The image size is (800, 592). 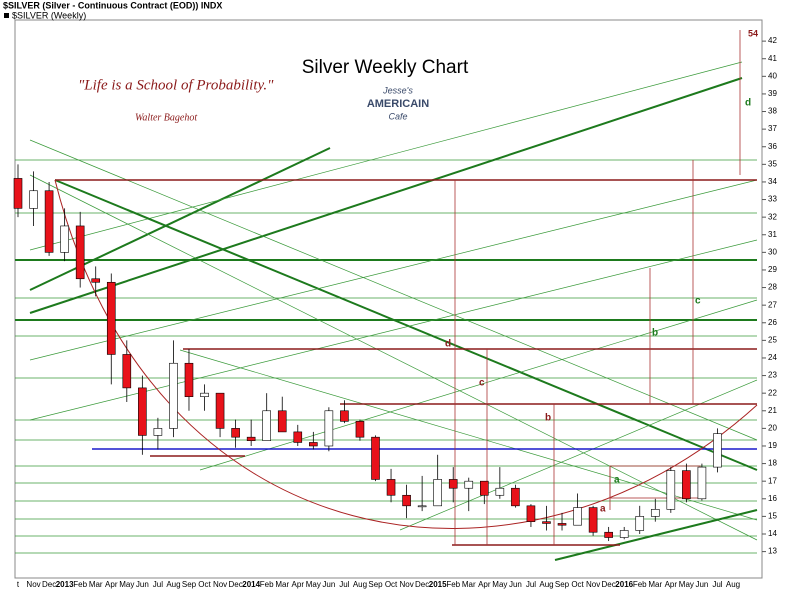 I want to click on y-tick-label: 32, so click(x=772, y=216).